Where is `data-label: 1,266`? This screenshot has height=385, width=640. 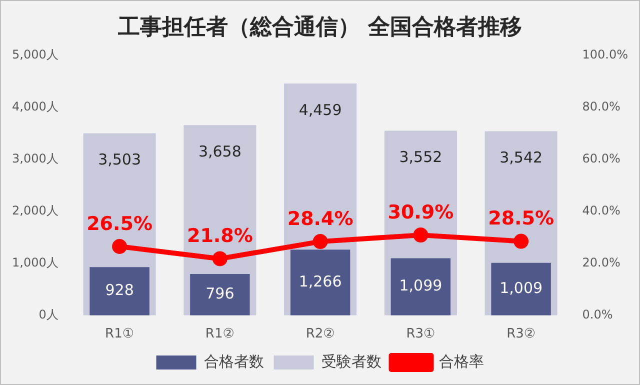
data-label: 1,266 is located at coordinates (320, 281).